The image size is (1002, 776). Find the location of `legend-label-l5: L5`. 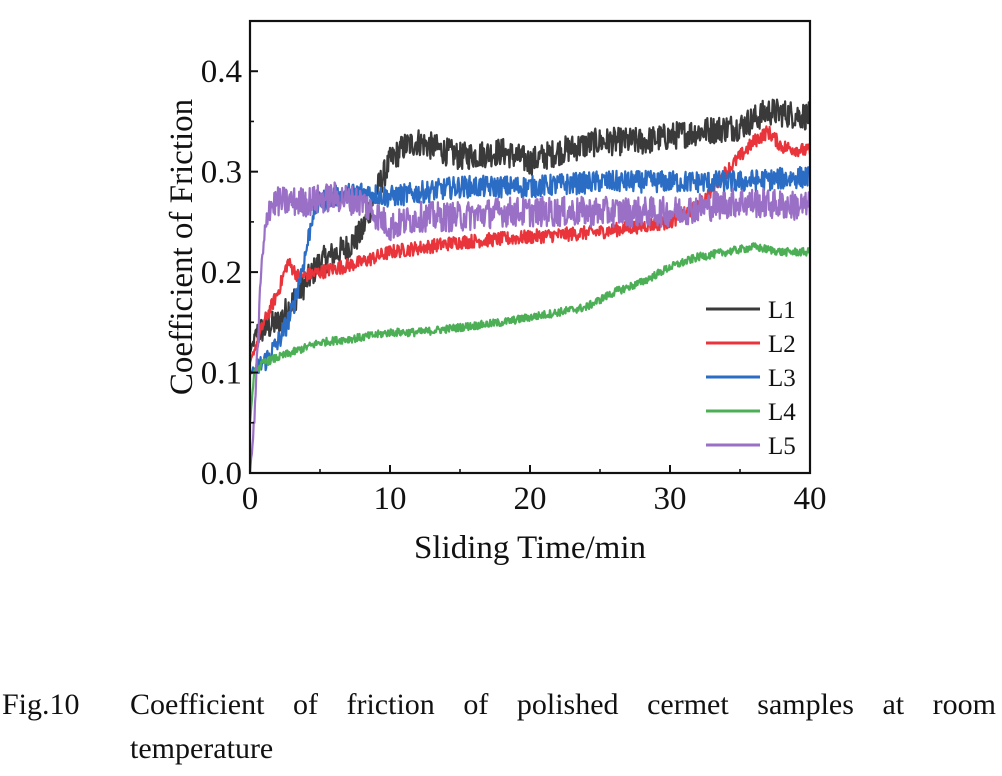

legend-label-l5: L5 is located at coordinates (782, 446).